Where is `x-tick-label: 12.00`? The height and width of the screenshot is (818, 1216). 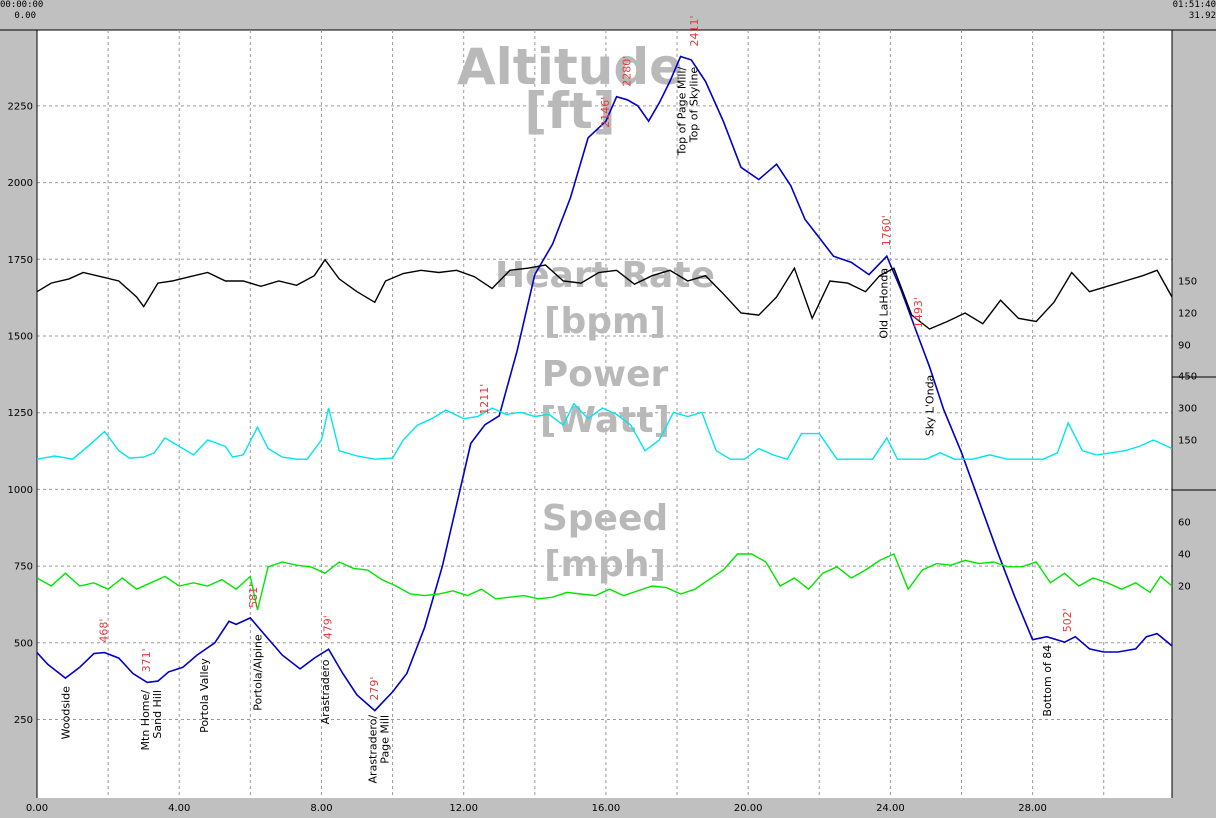
x-tick-label: 12.00 is located at coordinates (463, 808).